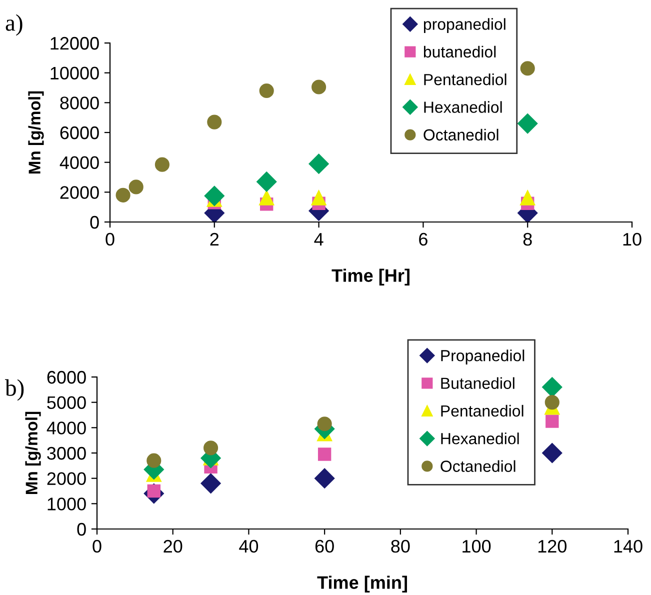 The width and height of the screenshot is (651, 595). I want to click on x-tick-label: 4, so click(319, 239).